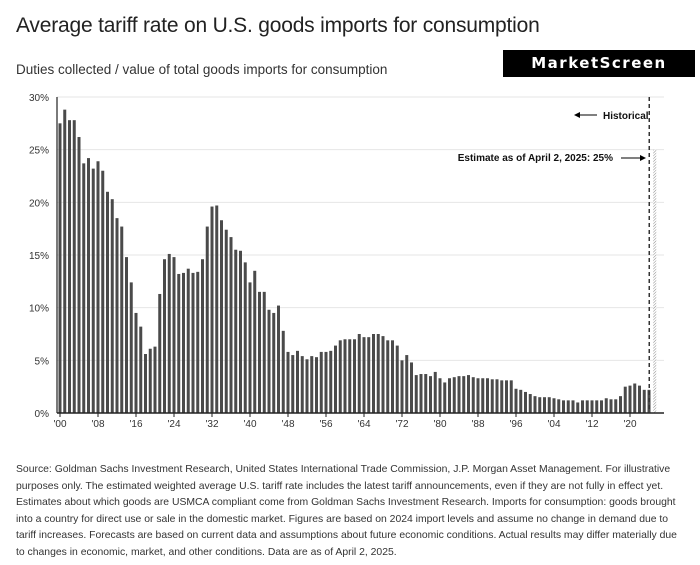 The width and height of the screenshot is (700, 565). Describe the element at coordinates (411, 387) in the screenshot. I see `bar-1974` at that location.